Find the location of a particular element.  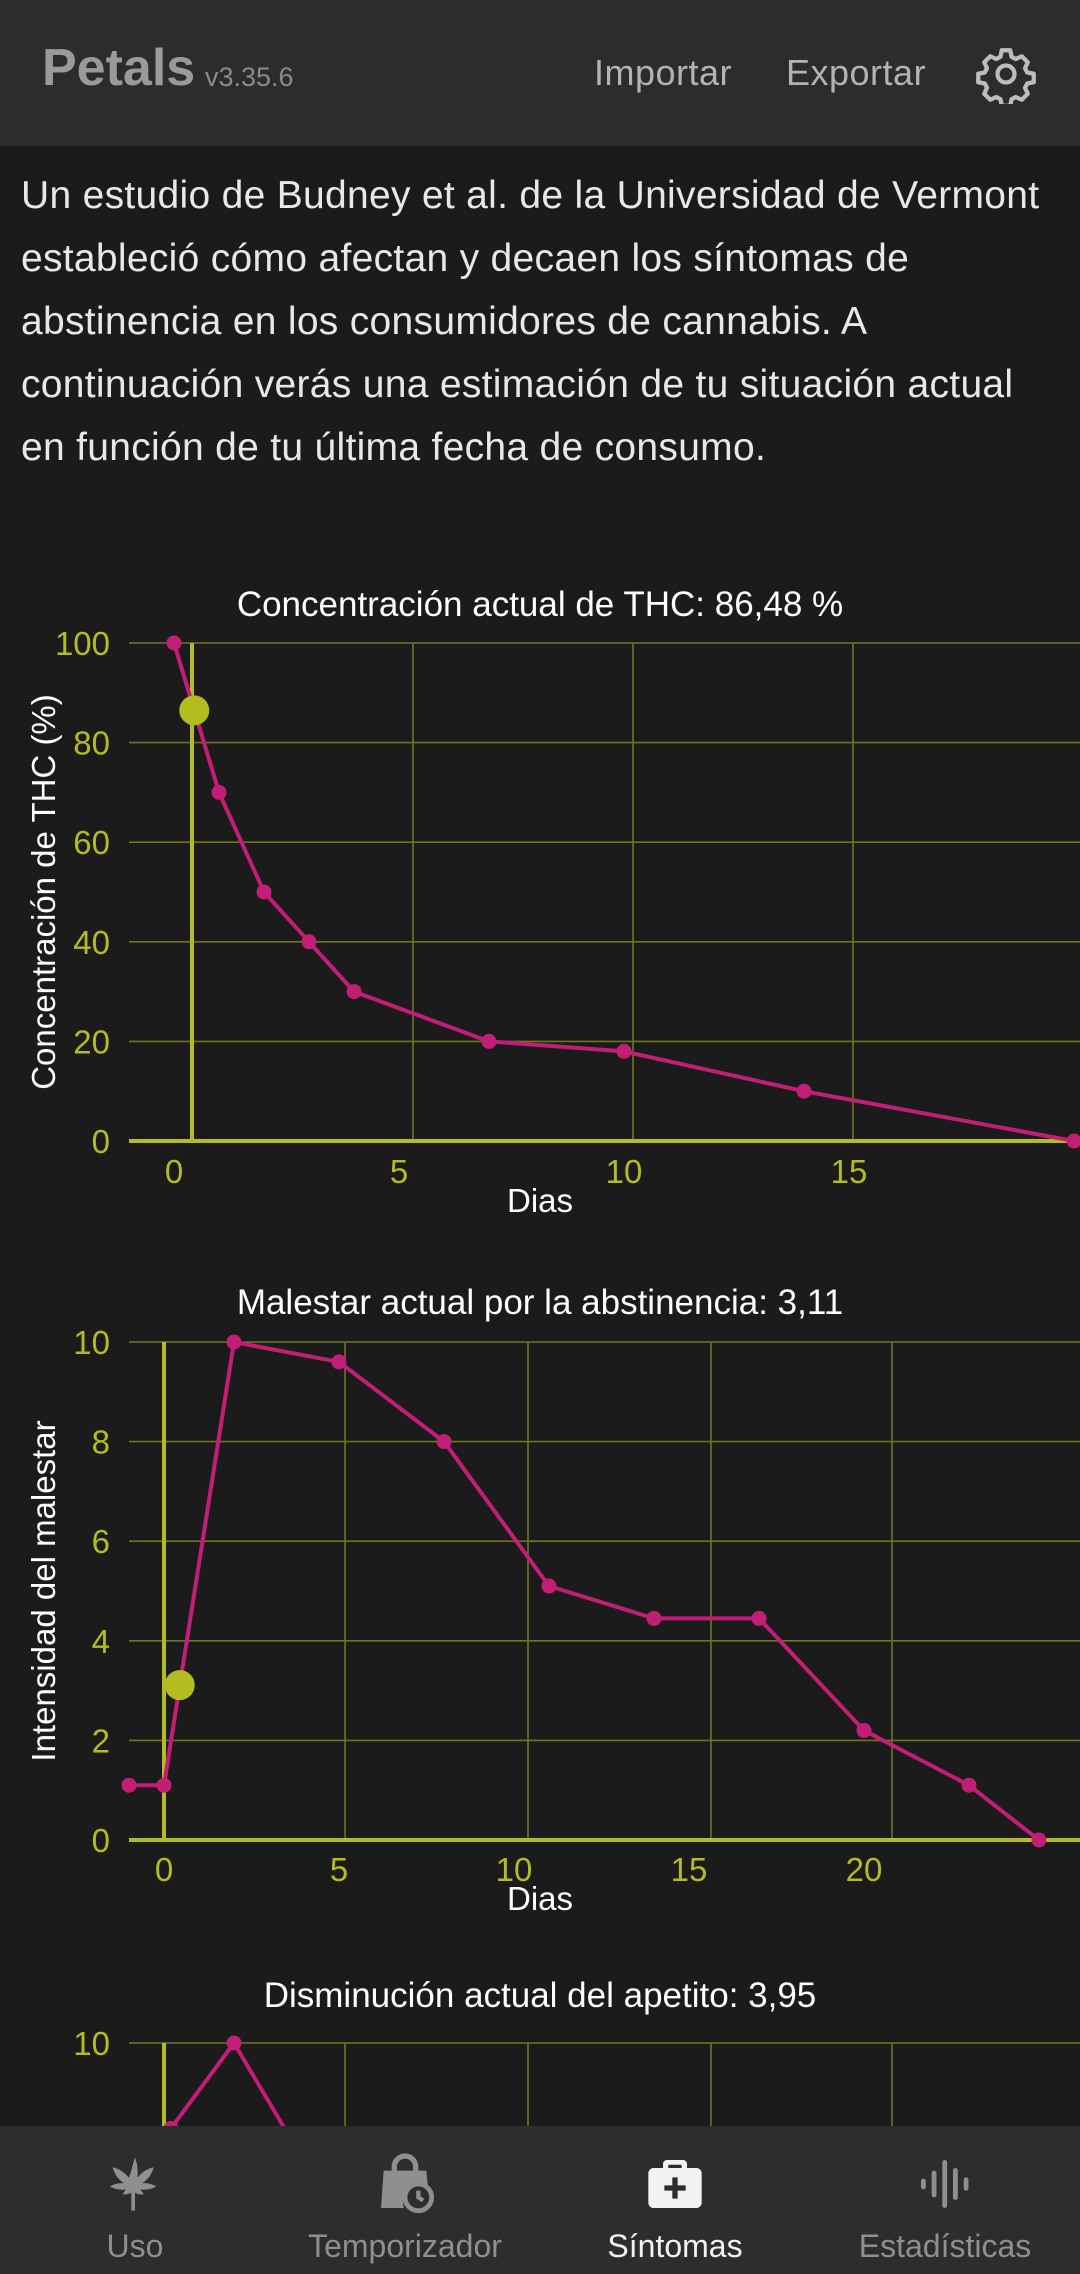

y-tick-label: 8 is located at coordinates (101, 1442).